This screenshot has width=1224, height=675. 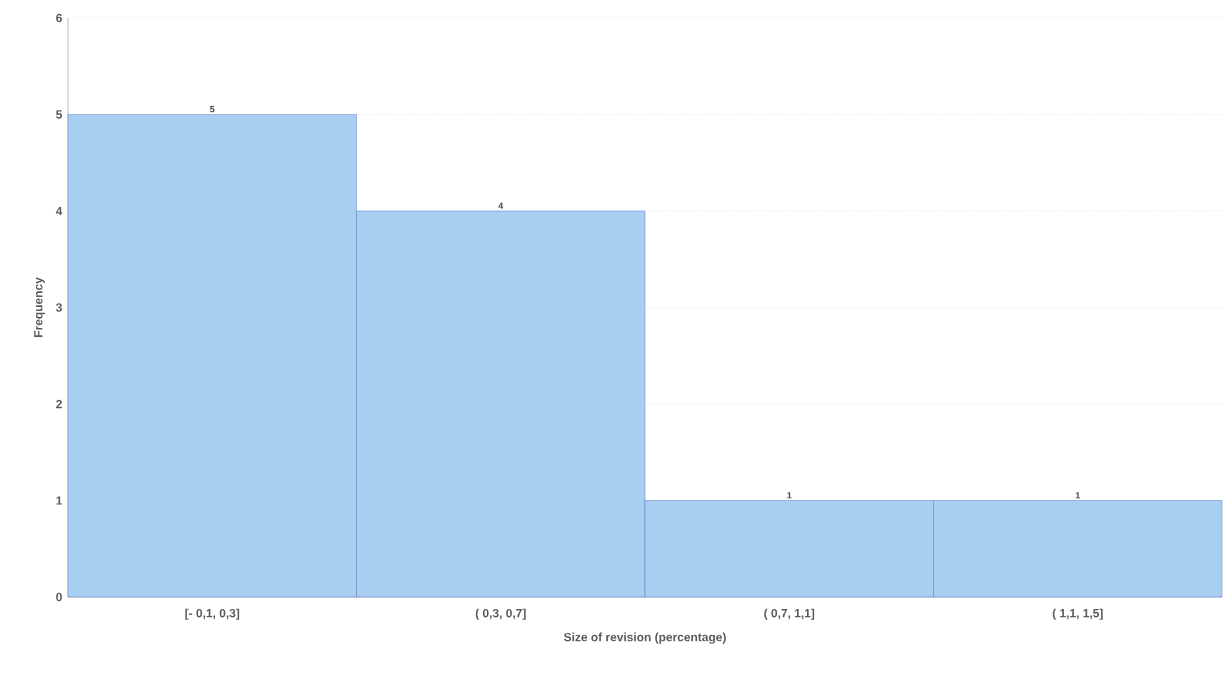 What do you see at coordinates (59, 404) in the screenshot?
I see `y-tick-label: 2` at bounding box center [59, 404].